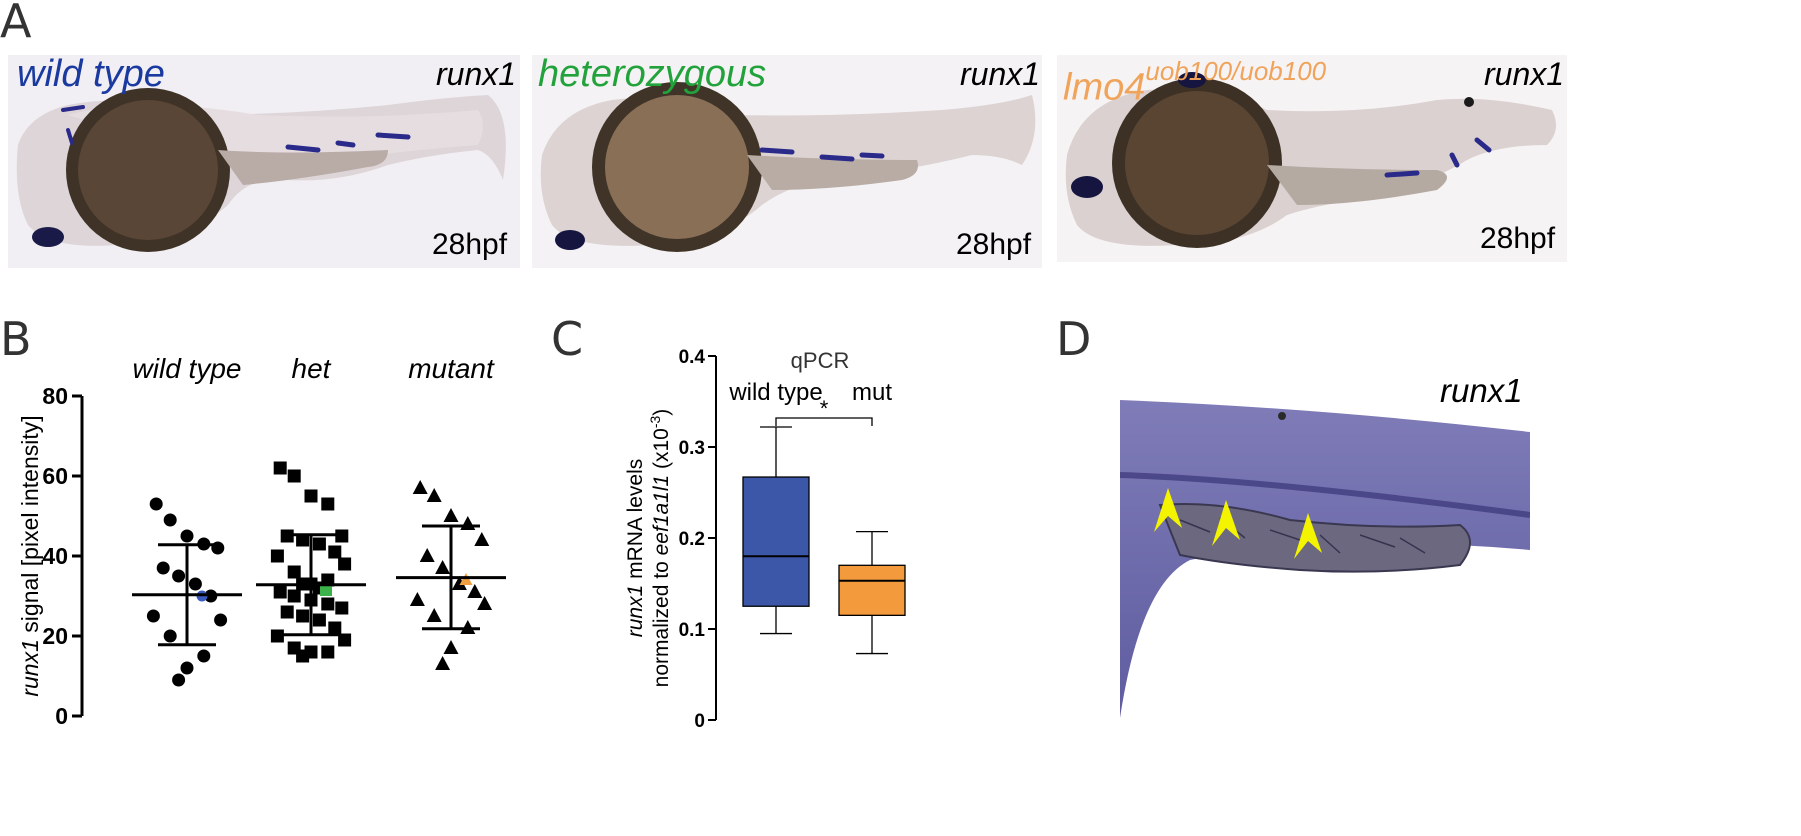  I want to click on box-label: mut, so click(872, 392).